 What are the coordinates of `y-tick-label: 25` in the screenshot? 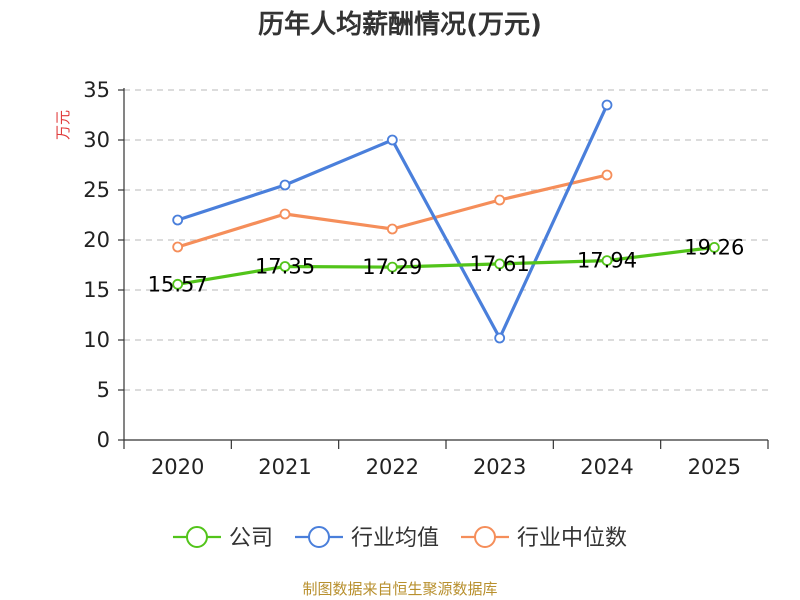 It's located at (96, 190).